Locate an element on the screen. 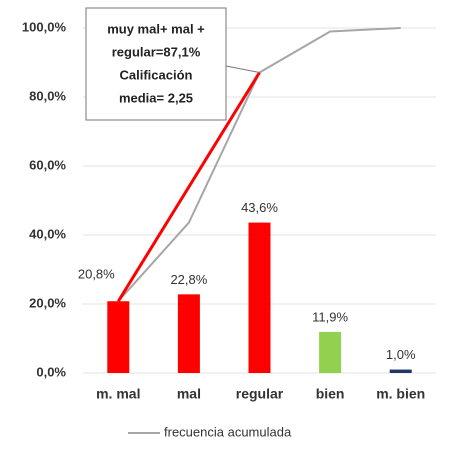 This screenshot has width=450, height=456. y-tick-label: 40,0% is located at coordinates (47, 233).